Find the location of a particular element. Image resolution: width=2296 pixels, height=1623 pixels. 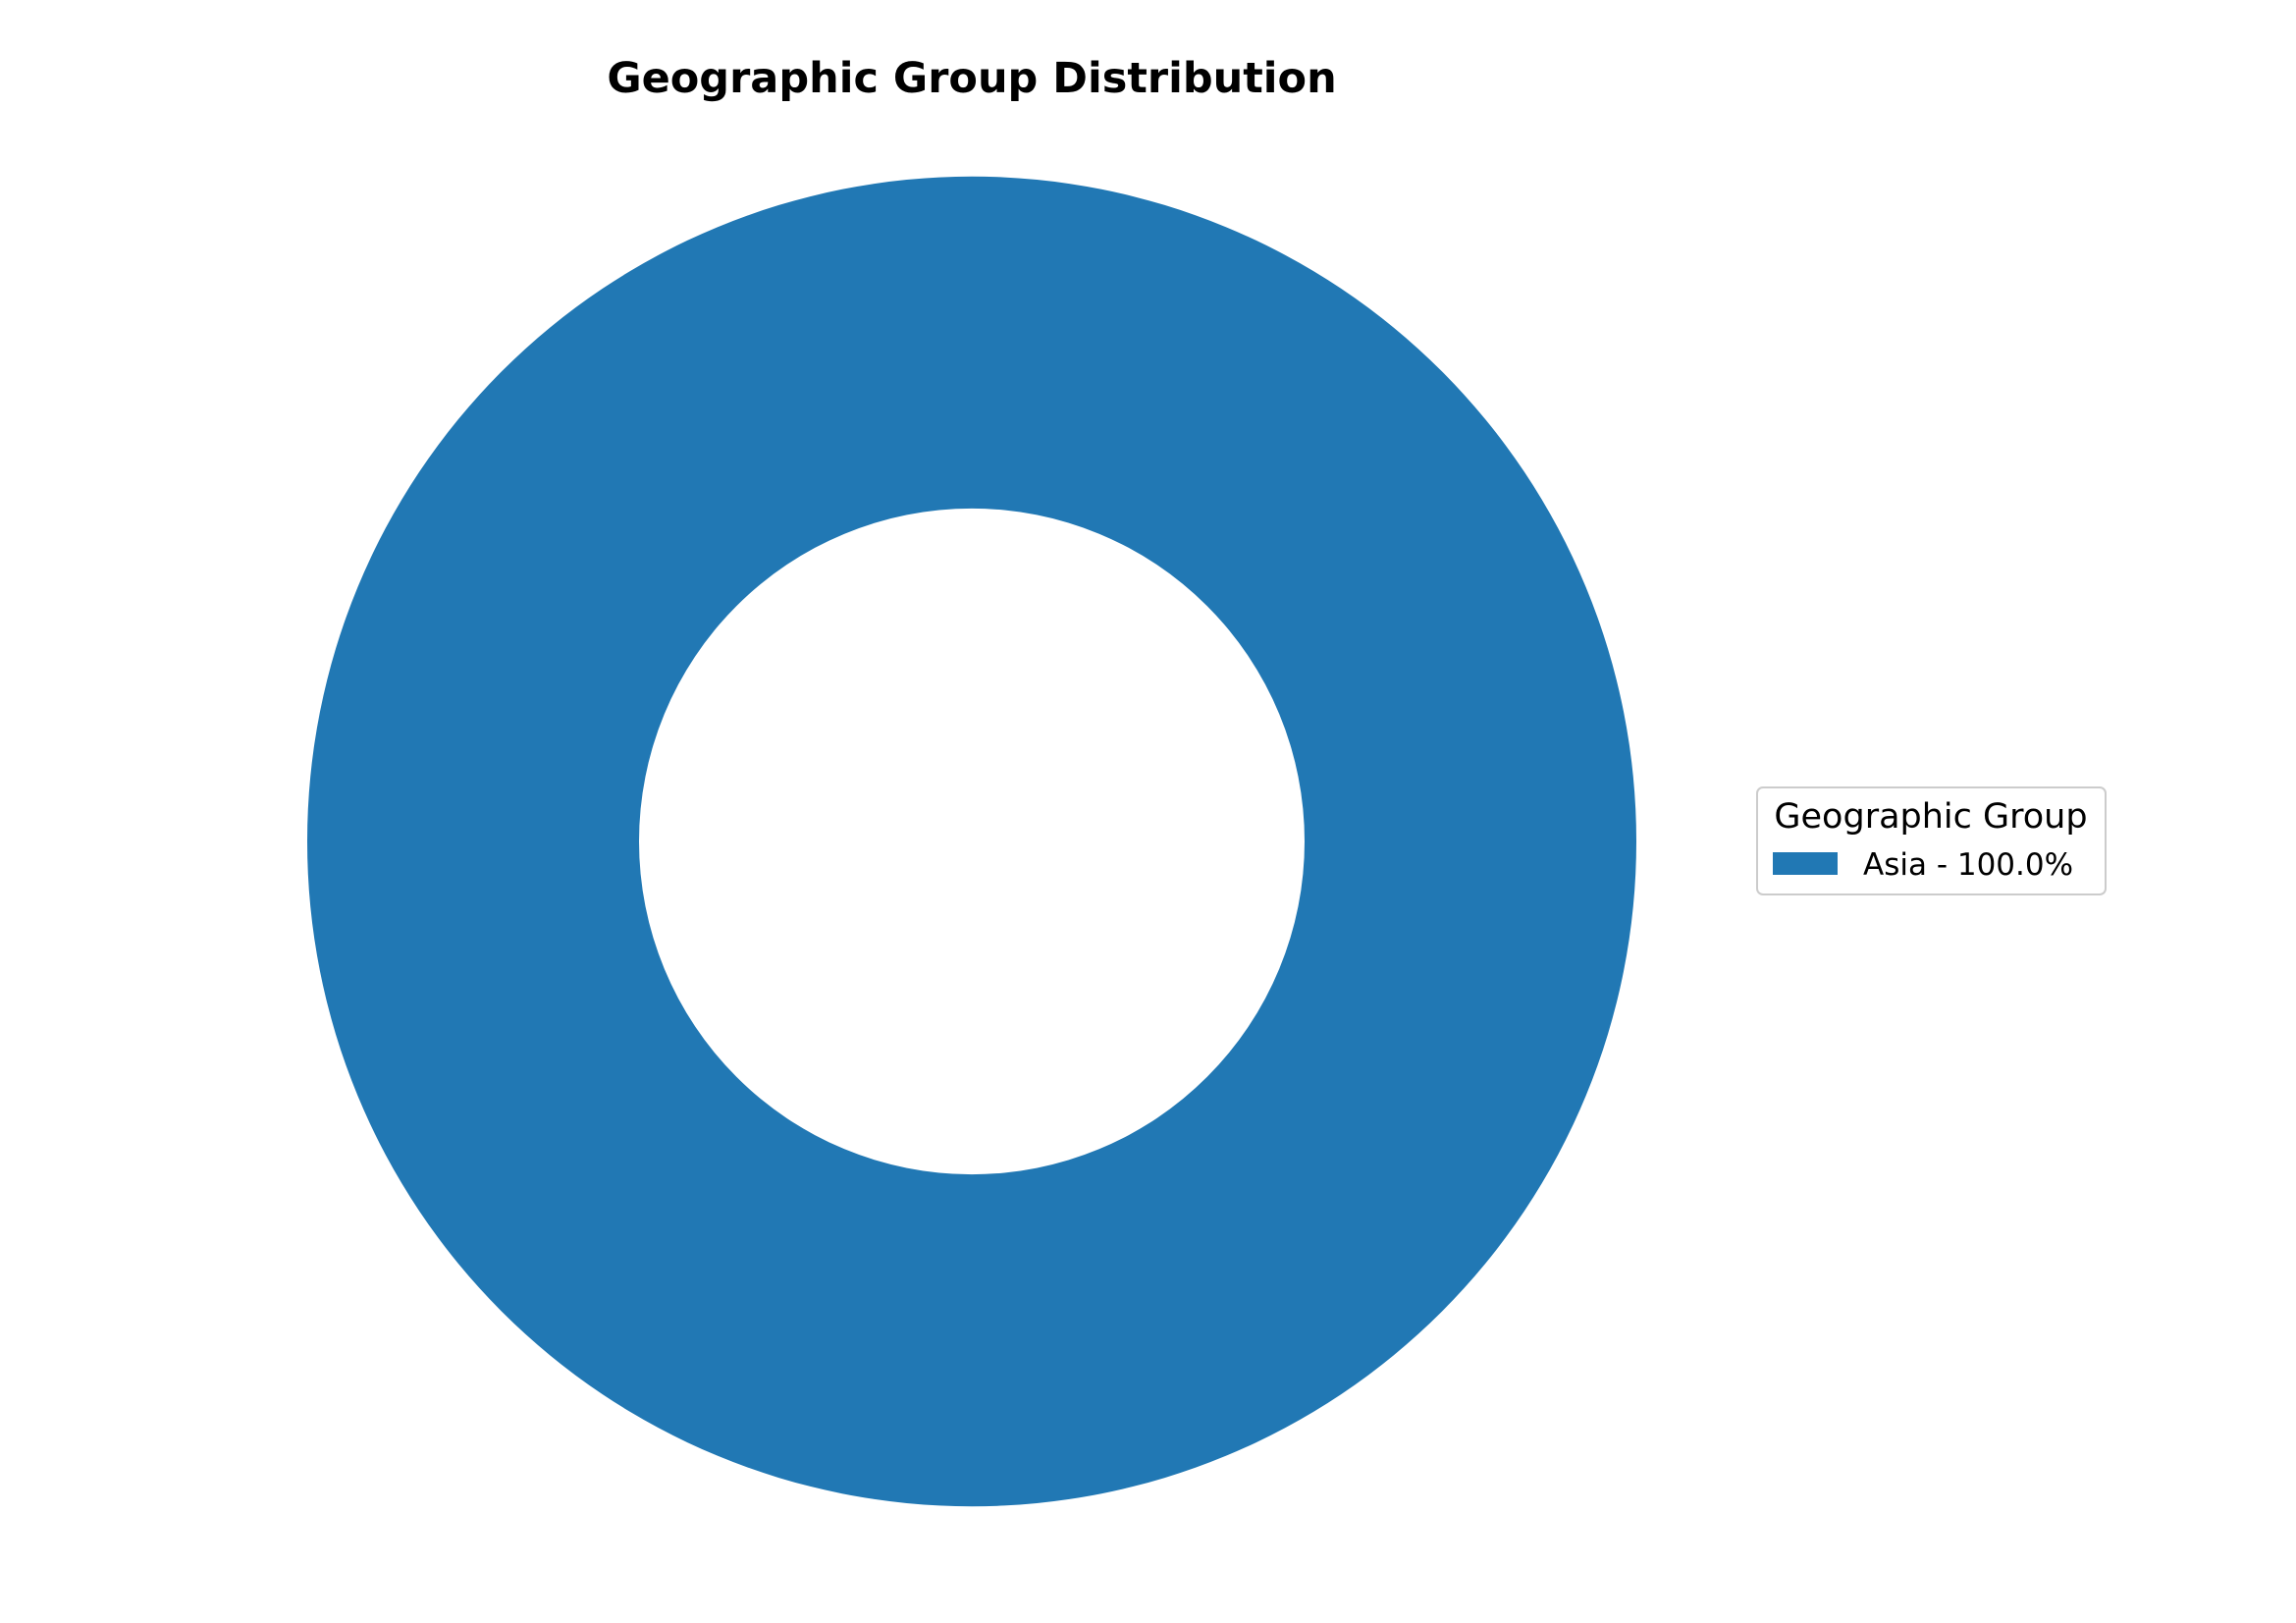

legend-items: Asia - 100.0% is located at coordinates (1923, 865).